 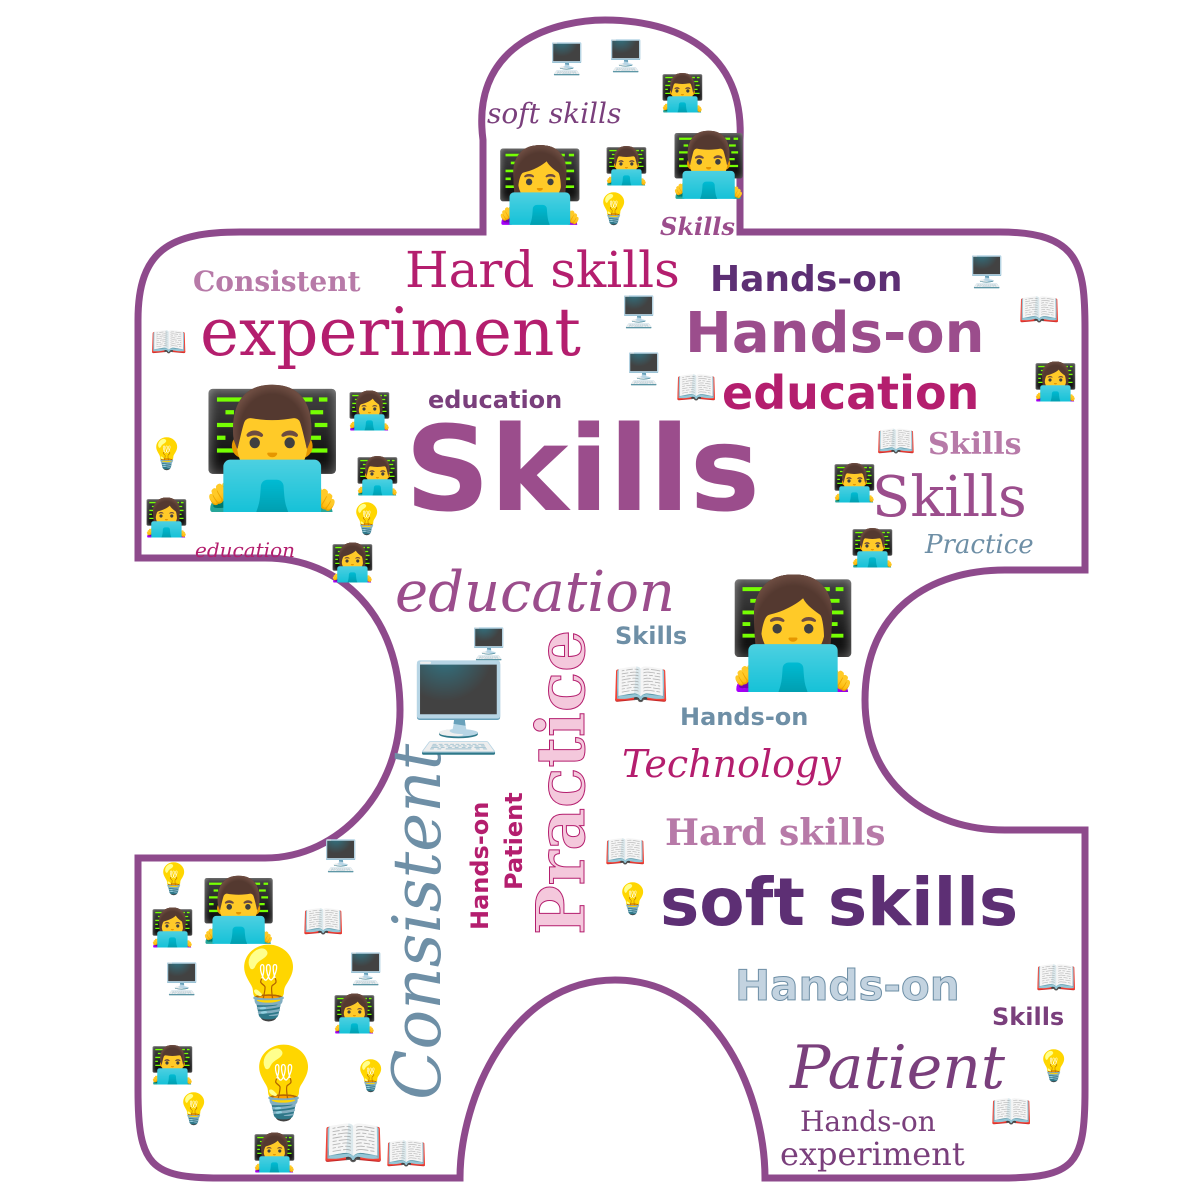 What do you see at coordinates (561, 782) in the screenshot?
I see `word-practice-vertical: Practice` at bounding box center [561, 782].